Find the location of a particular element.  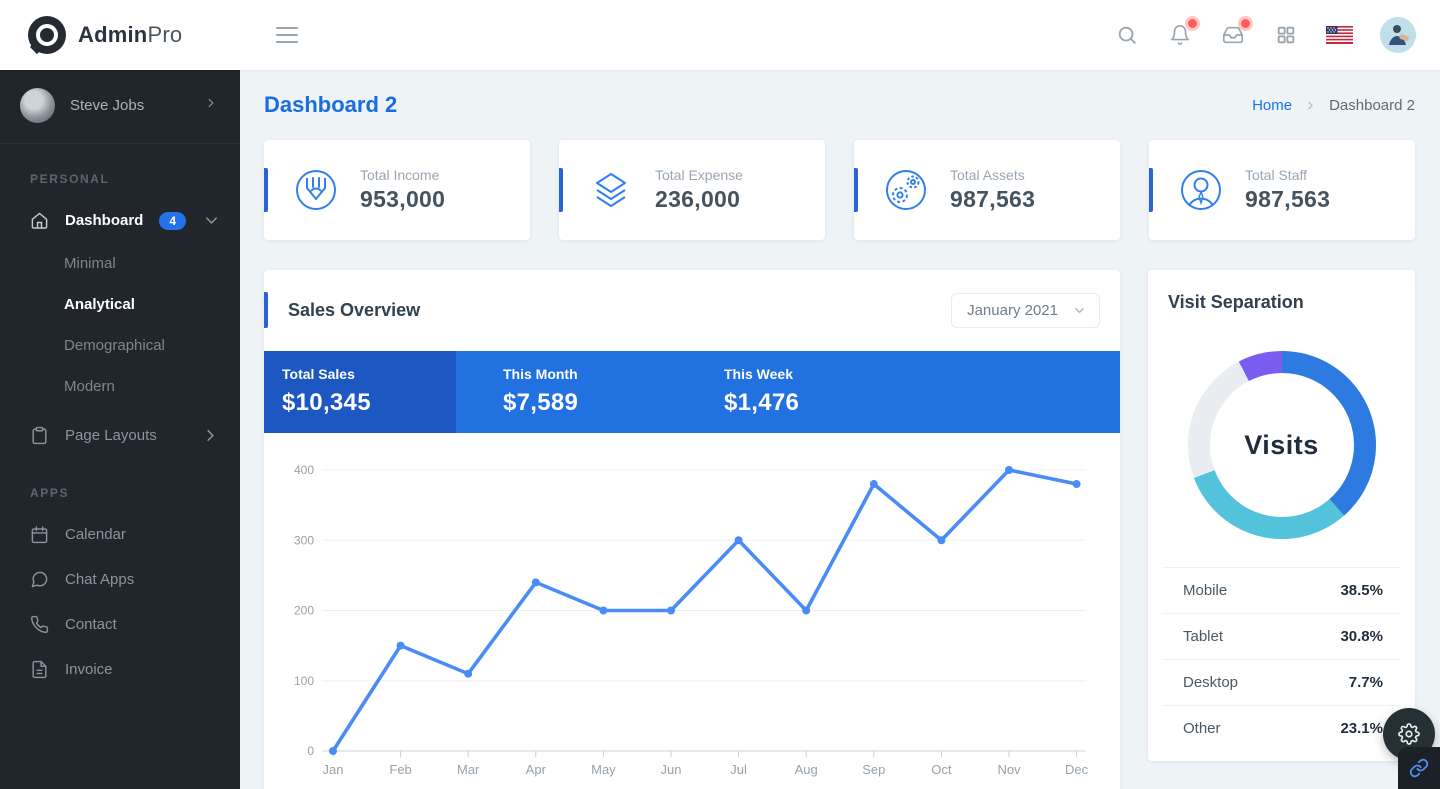

link-fab-button is located at coordinates (1419, 768).